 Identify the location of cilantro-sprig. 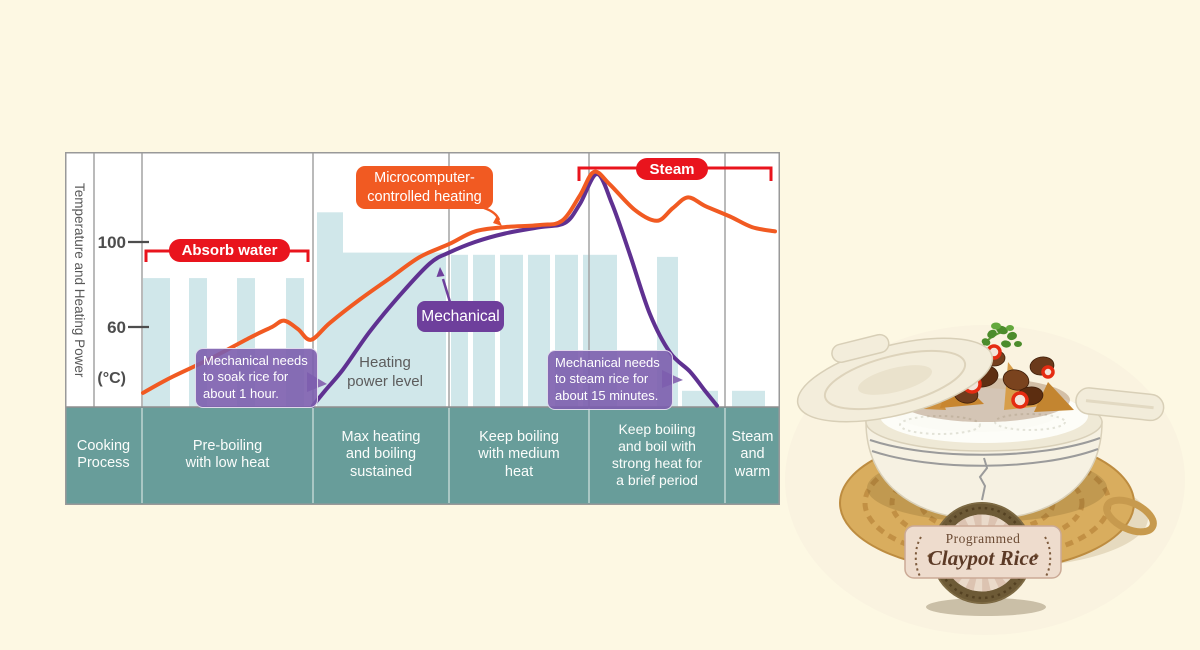
(999, 339).